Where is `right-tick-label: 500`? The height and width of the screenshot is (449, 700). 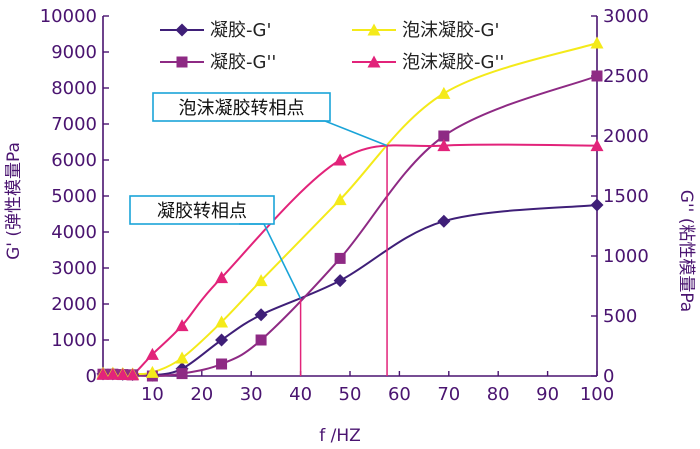 right-tick-label: 500 is located at coordinates (620, 316).